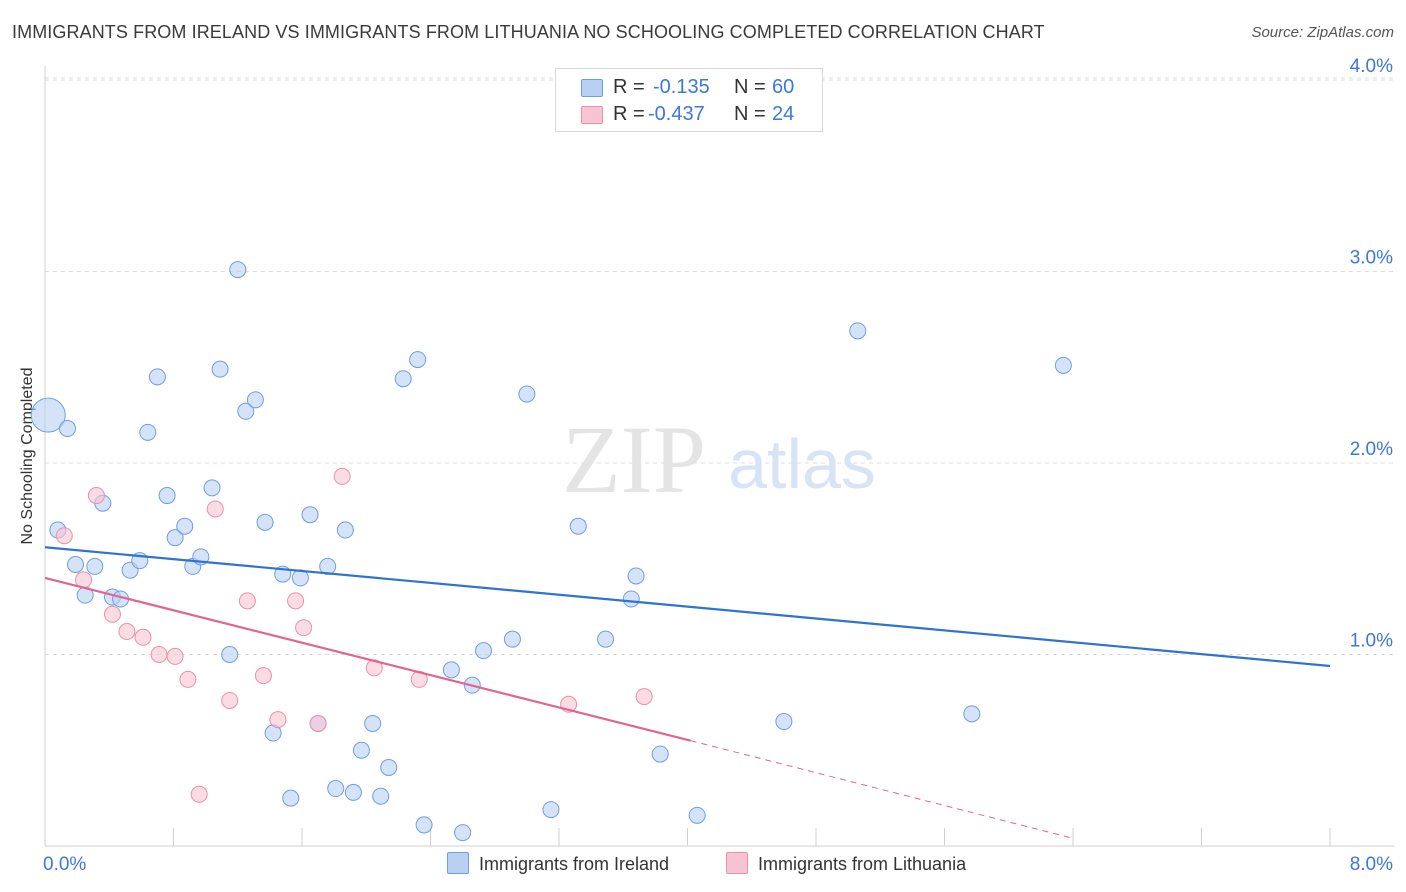 Image resolution: width=1406 pixels, height=892 pixels. Describe the element at coordinates (1371, 66) in the screenshot. I see `y-tick-label: 4.0%` at that location.